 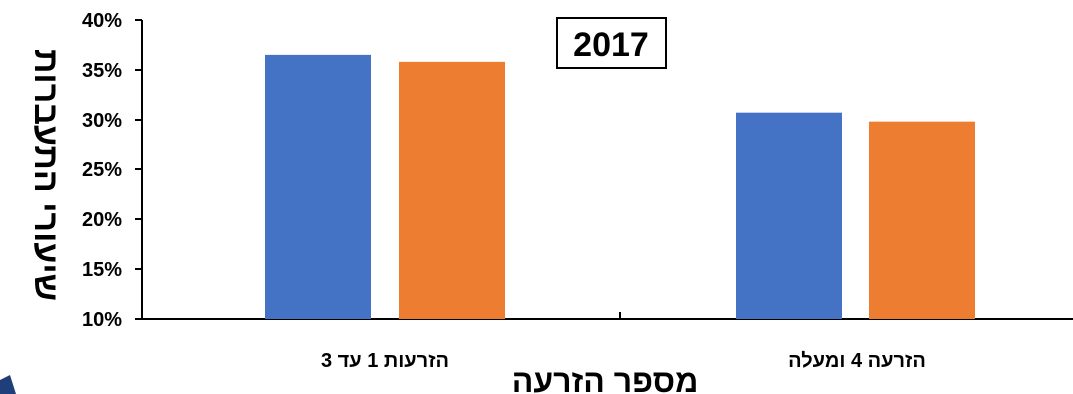 What do you see at coordinates (8, 384) in the screenshot?
I see `logo-fragment-icon` at bounding box center [8, 384].